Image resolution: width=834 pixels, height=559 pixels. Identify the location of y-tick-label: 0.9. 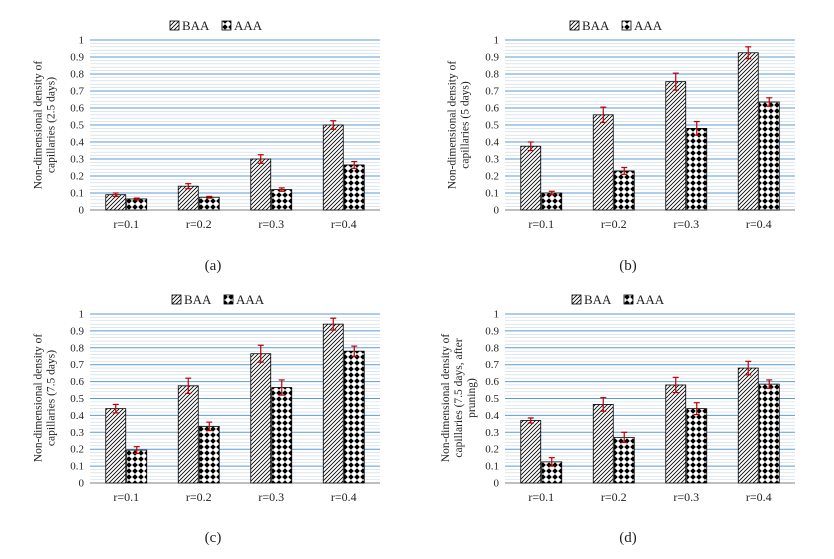
(77, 58).